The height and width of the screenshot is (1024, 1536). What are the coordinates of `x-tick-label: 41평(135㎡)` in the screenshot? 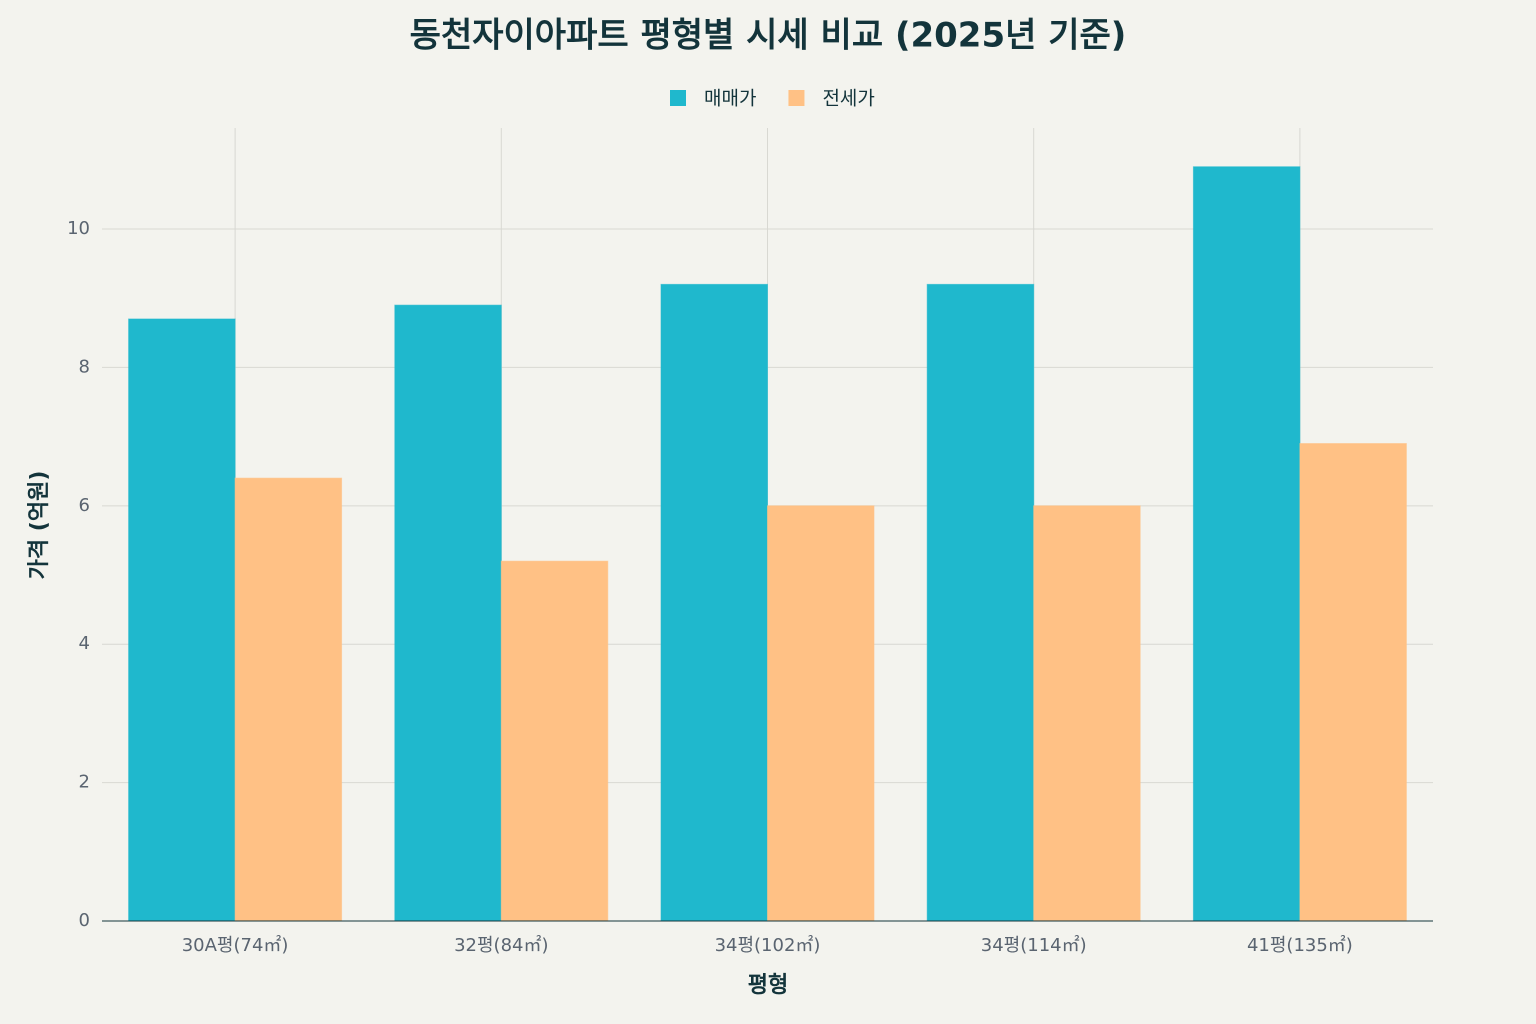 It's located at (1300, 945).